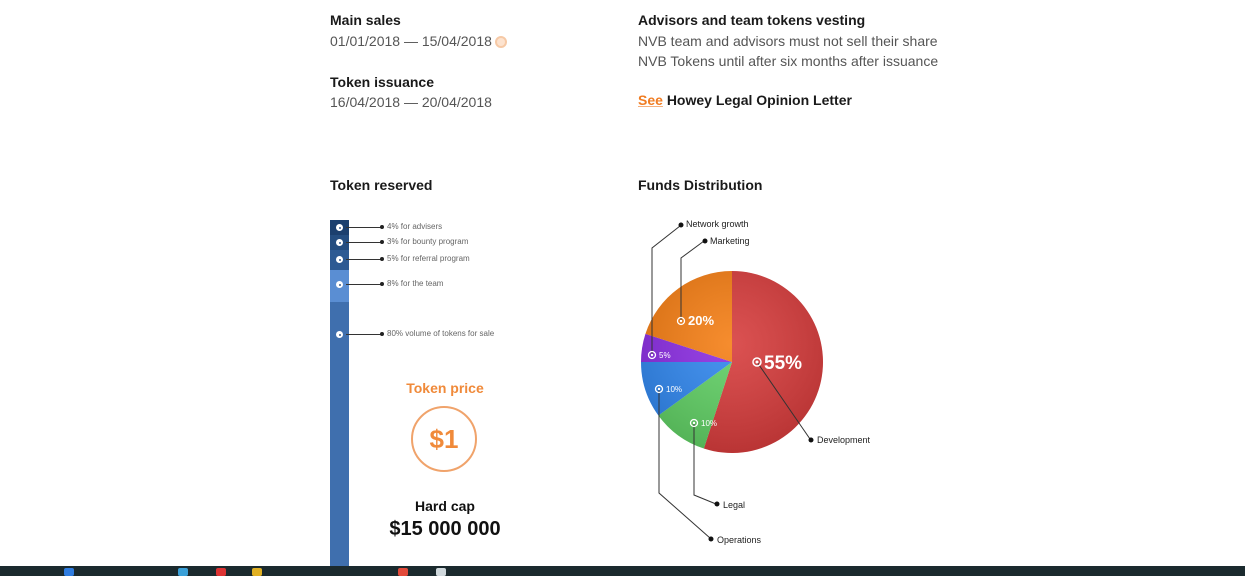 The image size is (1245, 576). Describe the element at coordinates (666, 290) in the screenshot. I see `leader-network` at that location.